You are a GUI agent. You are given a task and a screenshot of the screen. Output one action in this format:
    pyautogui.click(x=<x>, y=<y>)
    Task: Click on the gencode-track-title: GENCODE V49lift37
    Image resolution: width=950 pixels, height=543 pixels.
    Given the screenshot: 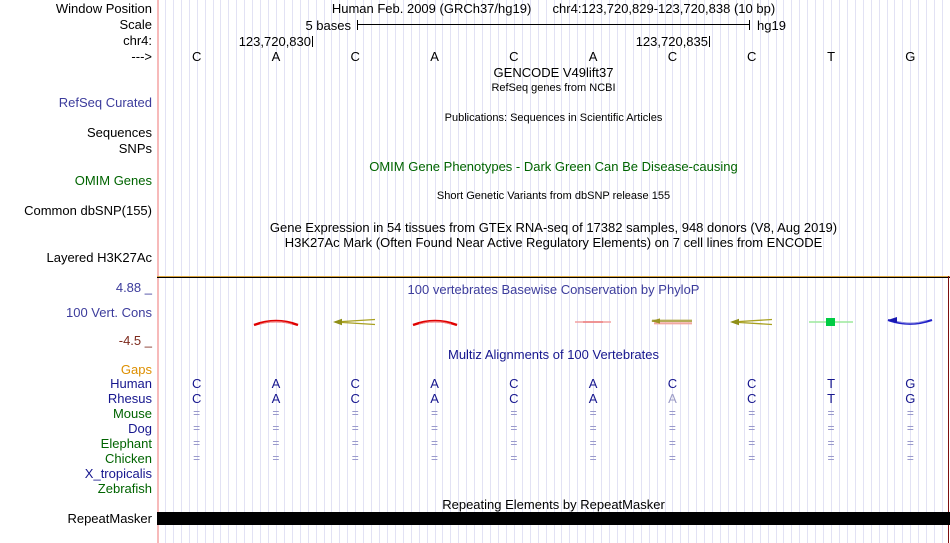 What is the action you would take?
    pyautogui.click(x=553, y=72)
    